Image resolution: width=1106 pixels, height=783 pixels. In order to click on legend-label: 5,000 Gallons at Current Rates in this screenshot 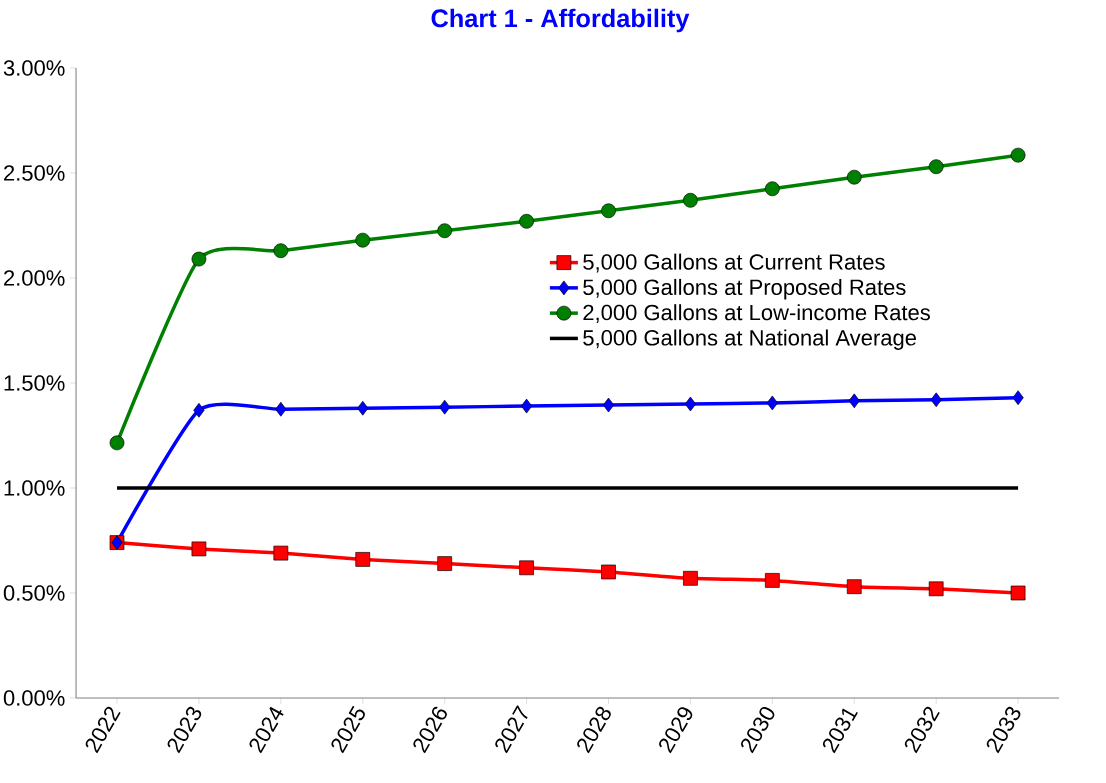, I will do `click(734, 263)`.